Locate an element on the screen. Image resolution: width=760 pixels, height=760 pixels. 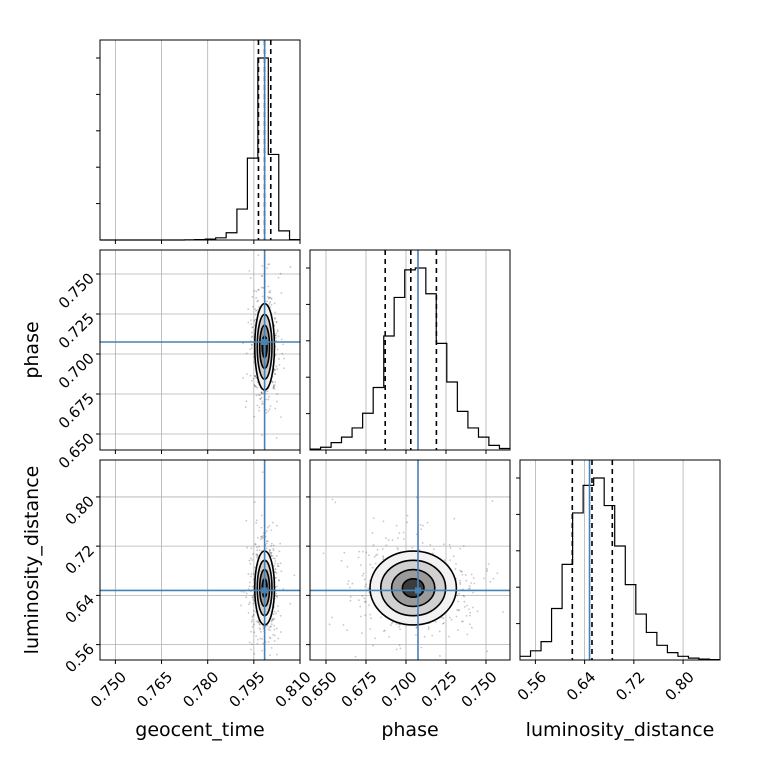
y-axis-title-phase: phase is located at coordinates (32, 349).